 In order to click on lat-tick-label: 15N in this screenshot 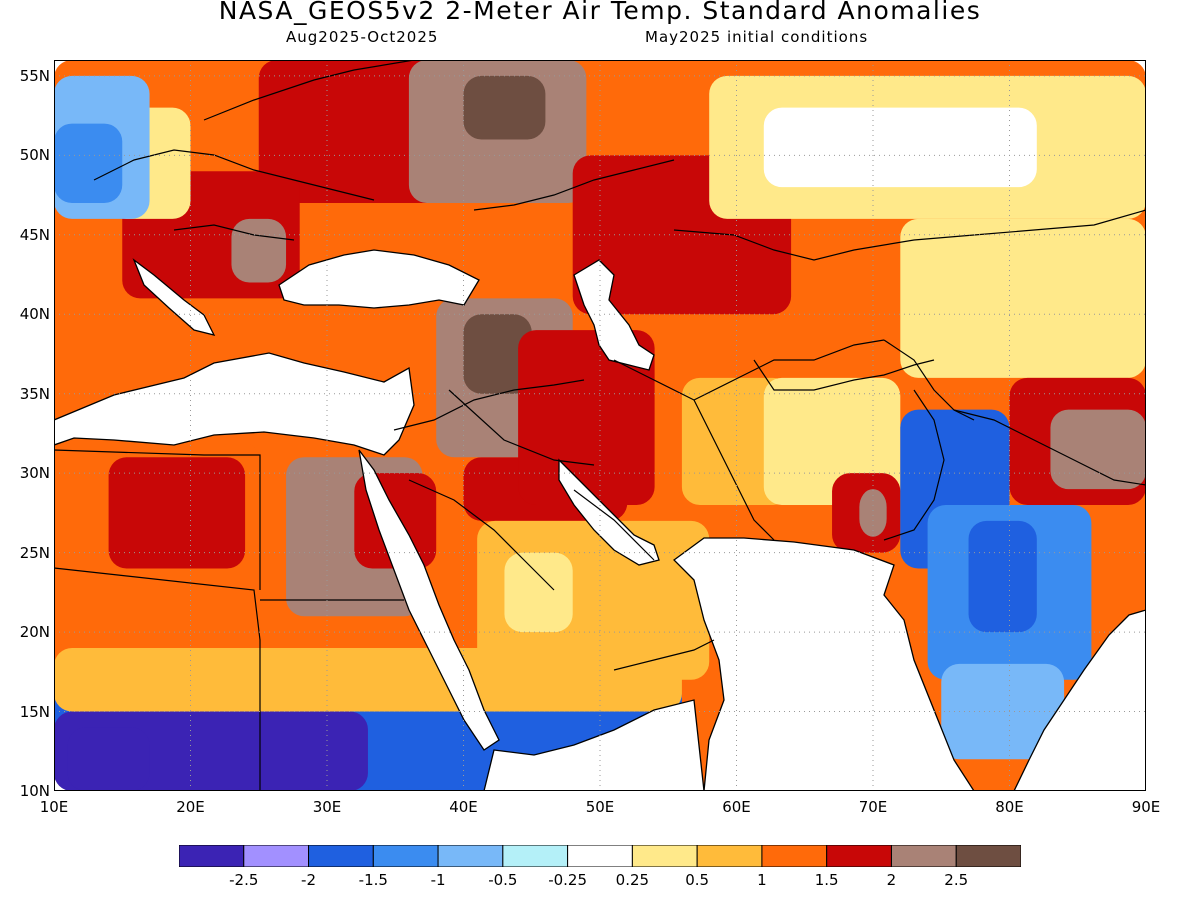, I will do `click(34, 711)`.